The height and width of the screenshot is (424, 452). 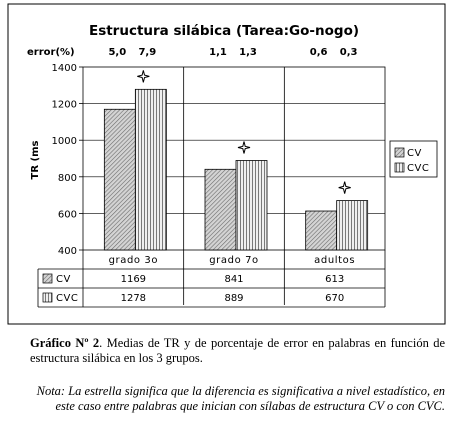 I want to click on table-series-name: CVC, so click(x=67, y=298).